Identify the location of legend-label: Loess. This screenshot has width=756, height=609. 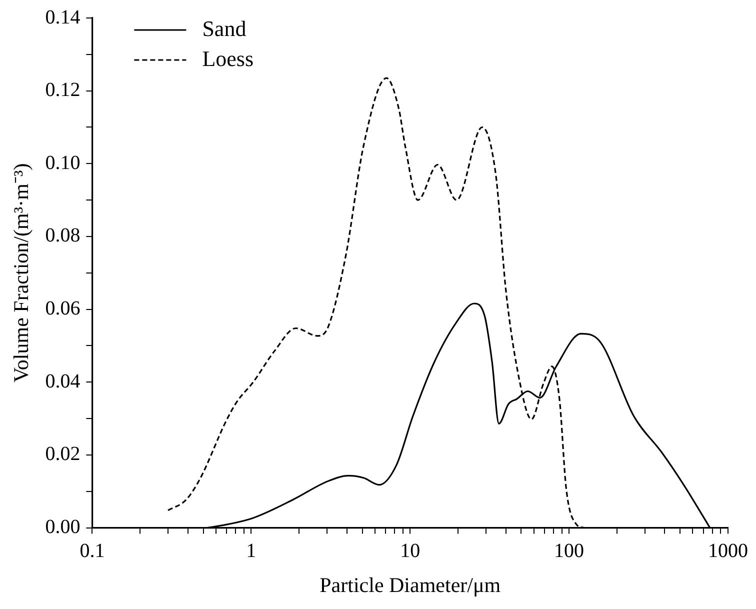
(228, 58).